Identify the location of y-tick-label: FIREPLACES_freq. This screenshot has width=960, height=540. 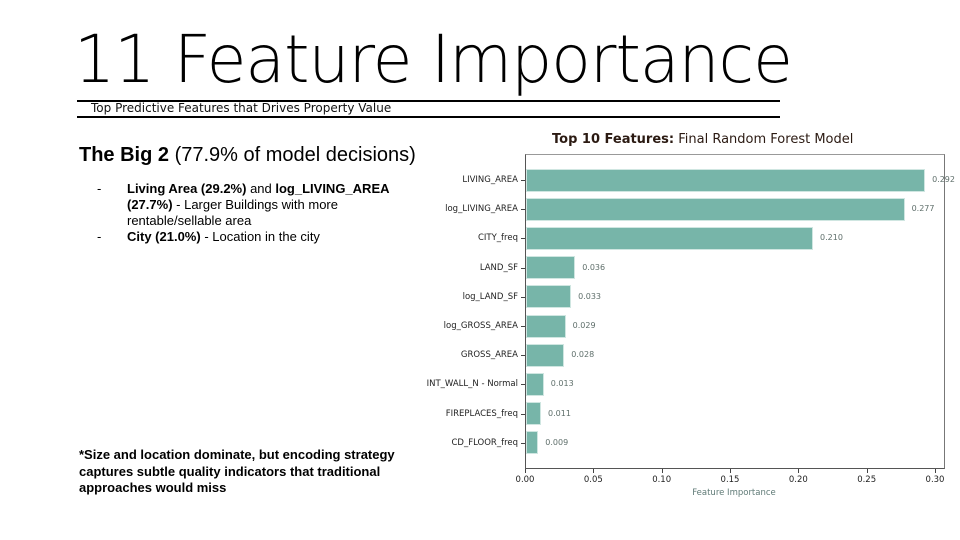
(481, 413).